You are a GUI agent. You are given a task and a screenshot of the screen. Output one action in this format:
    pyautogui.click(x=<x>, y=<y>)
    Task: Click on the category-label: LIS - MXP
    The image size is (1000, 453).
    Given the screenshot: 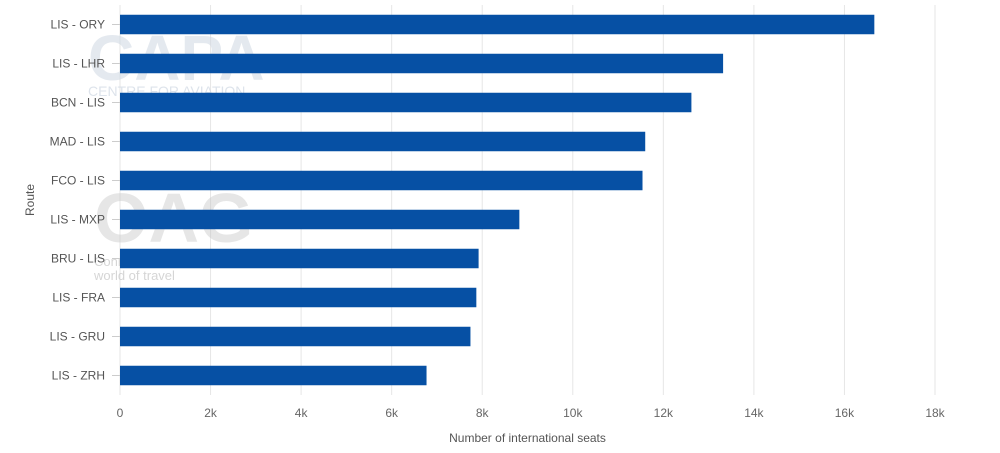 What is the action you would take?
    pyautogui.click(x=77, y=220)
    